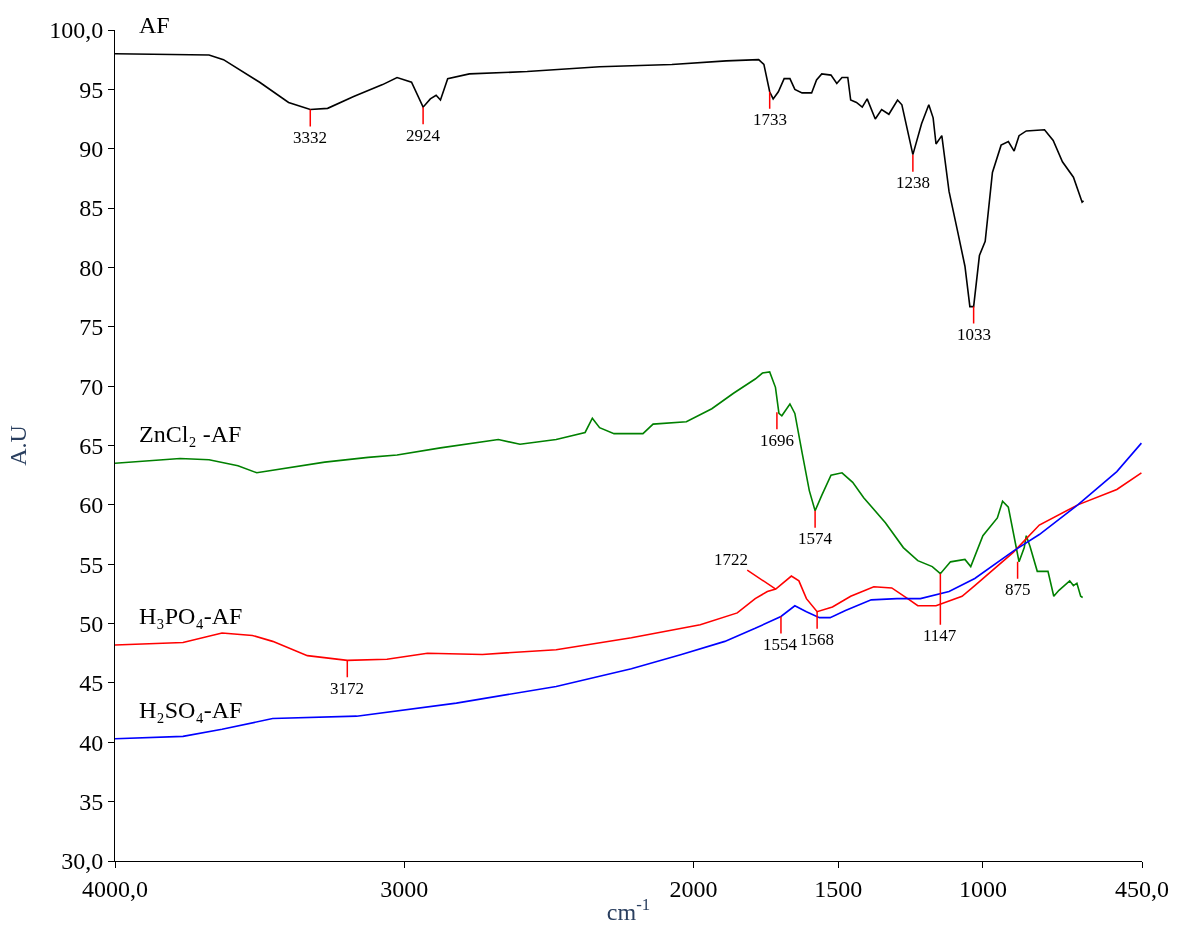 Image resolution: width=1197 pixels, height=941 pixels. What do you see at coordinates (76, 30) in the screenshot?
I see `y-tick-label: 100,0` at bounding box center [76, 30].